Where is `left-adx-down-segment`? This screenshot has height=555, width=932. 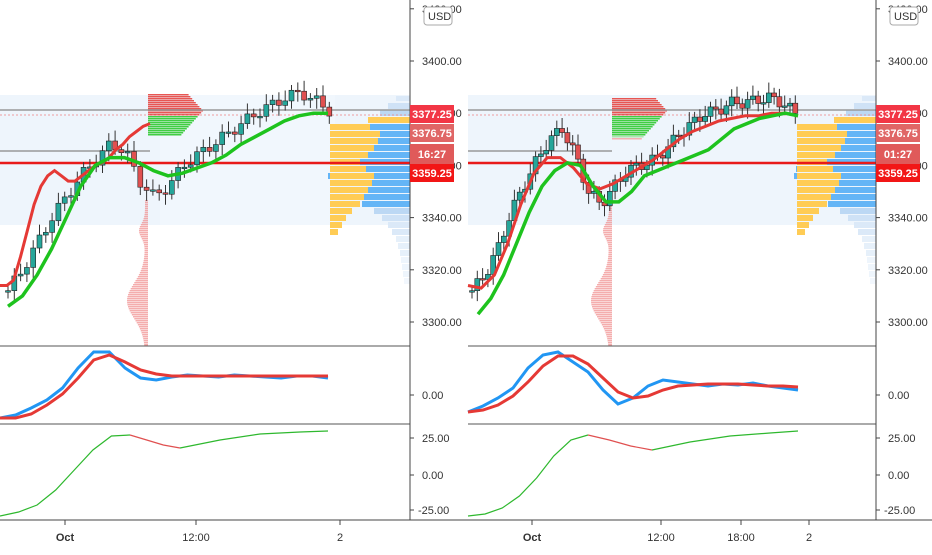 left-adx-down-segment is located at coordinates (155, 441).